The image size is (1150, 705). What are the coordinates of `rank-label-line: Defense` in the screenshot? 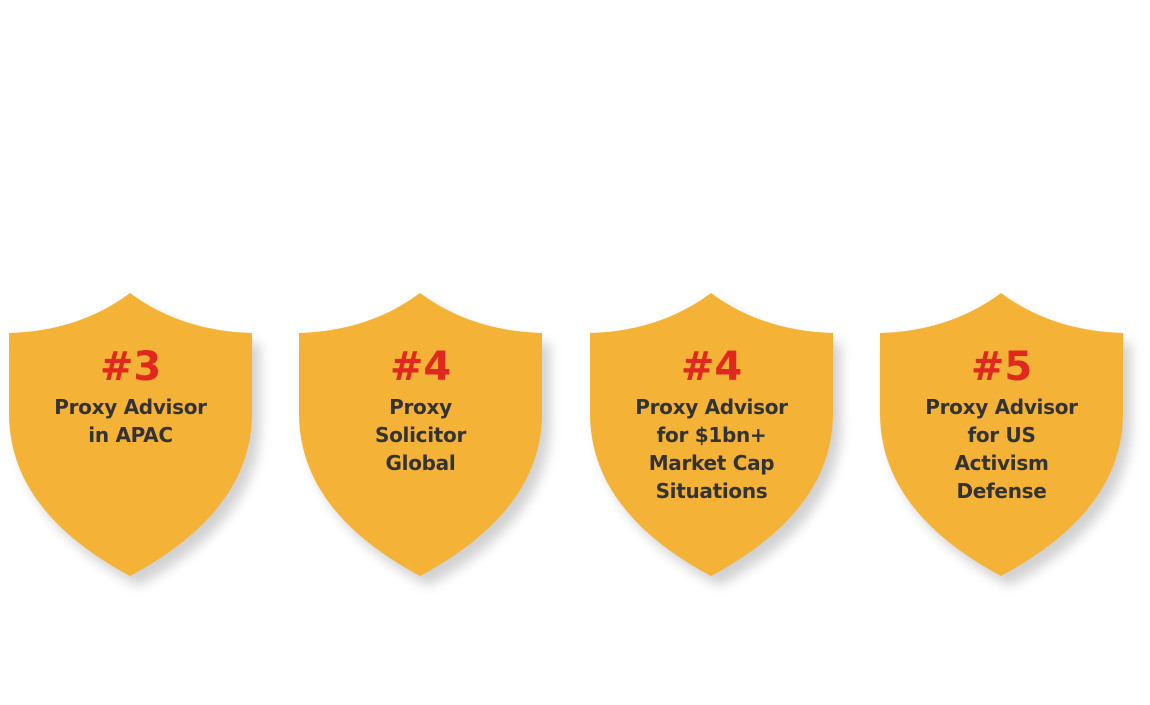 It's located at (1001, 491).